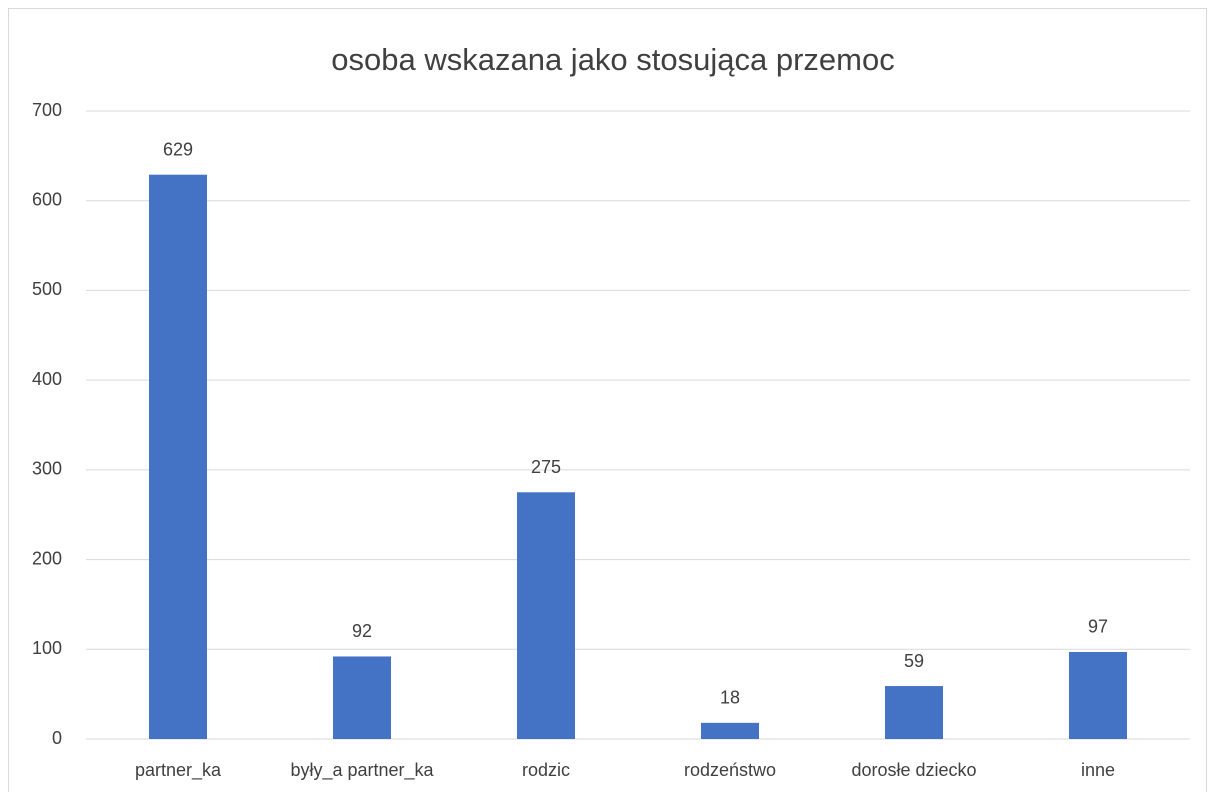 The height and width of the screenshot is (792, 1208). I want to click on y-tick-label: 500, so click(47, 289).